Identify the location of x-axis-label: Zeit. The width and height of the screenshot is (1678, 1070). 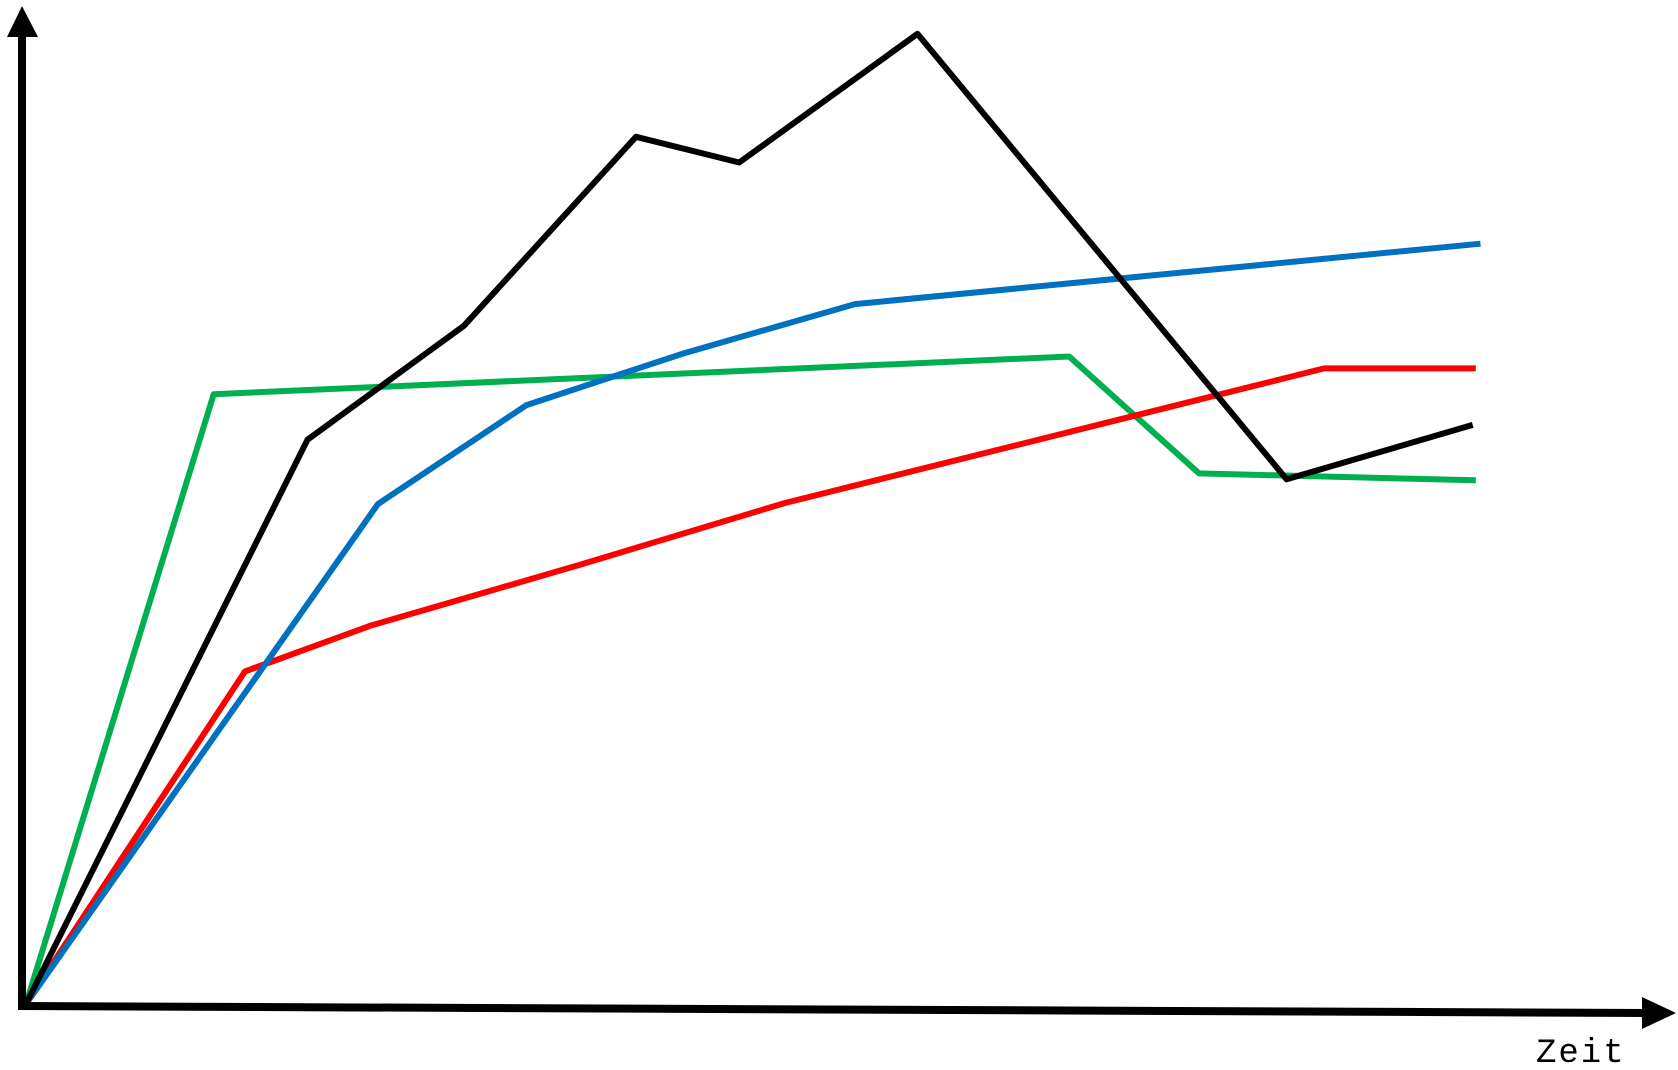
(1581, 1052).